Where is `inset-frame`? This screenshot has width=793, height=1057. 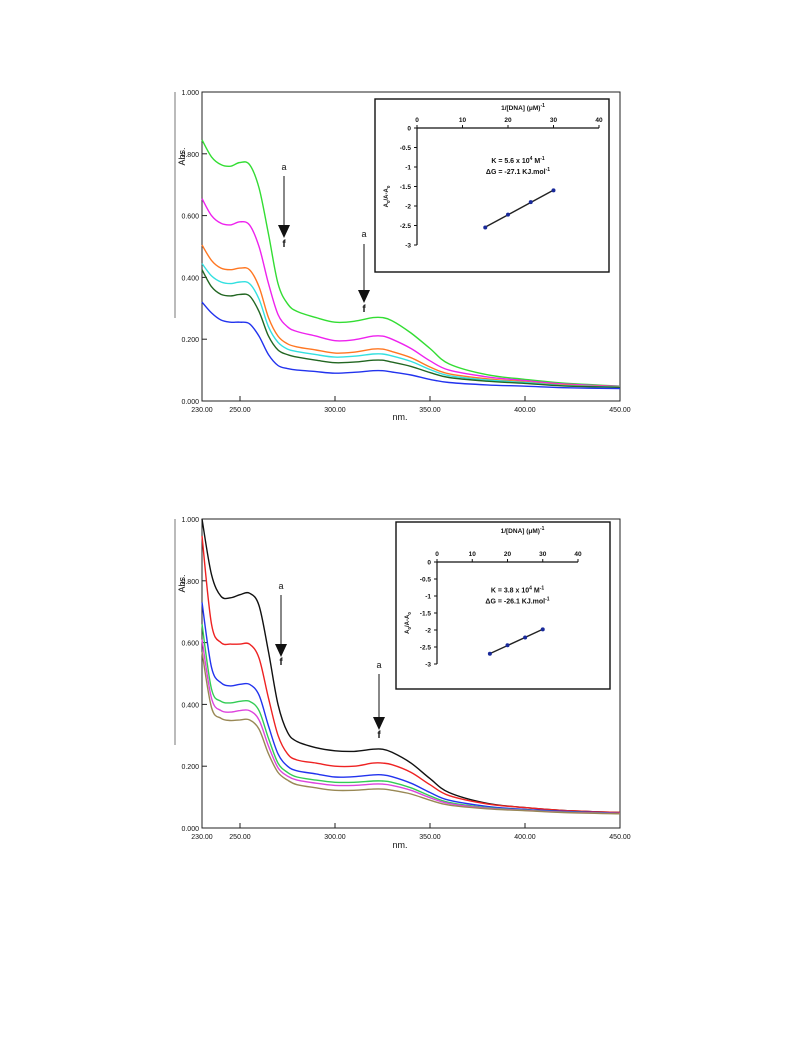
inset-frame is located at coordinates (503, 605).